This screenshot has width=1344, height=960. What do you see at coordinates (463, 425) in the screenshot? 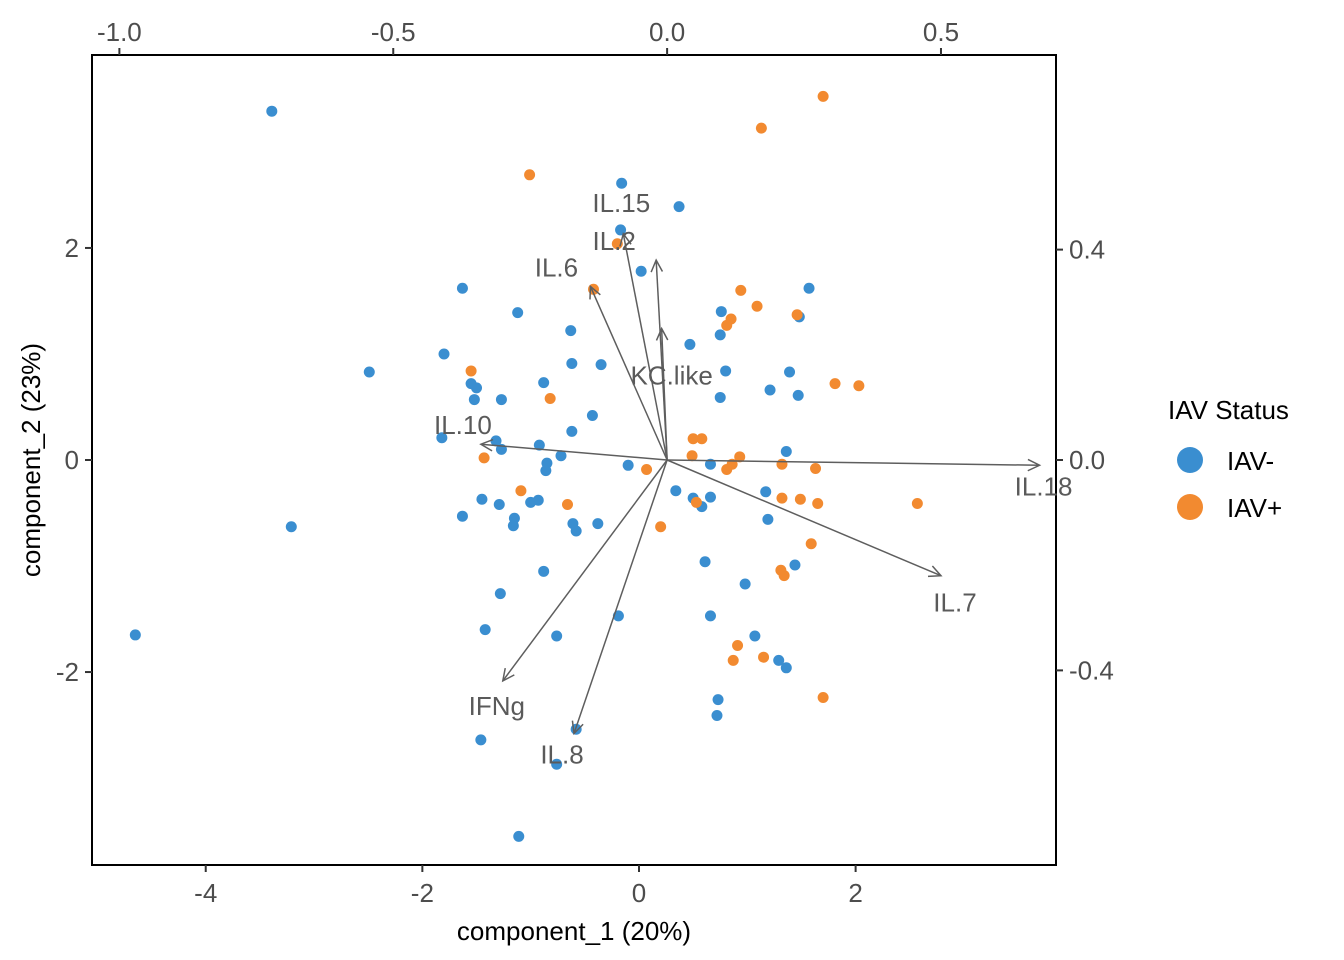
I see `loading-label-il-10: IL.10` at bounding box center [463, 425].